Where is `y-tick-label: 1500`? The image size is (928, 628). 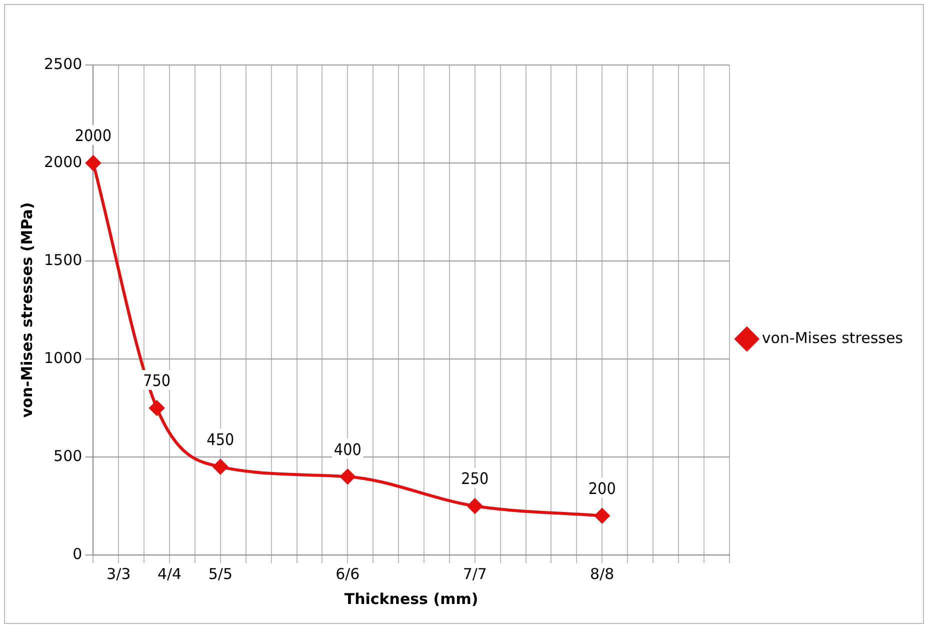
y-tick-label: 1500 is located at coordinates (63, 259).